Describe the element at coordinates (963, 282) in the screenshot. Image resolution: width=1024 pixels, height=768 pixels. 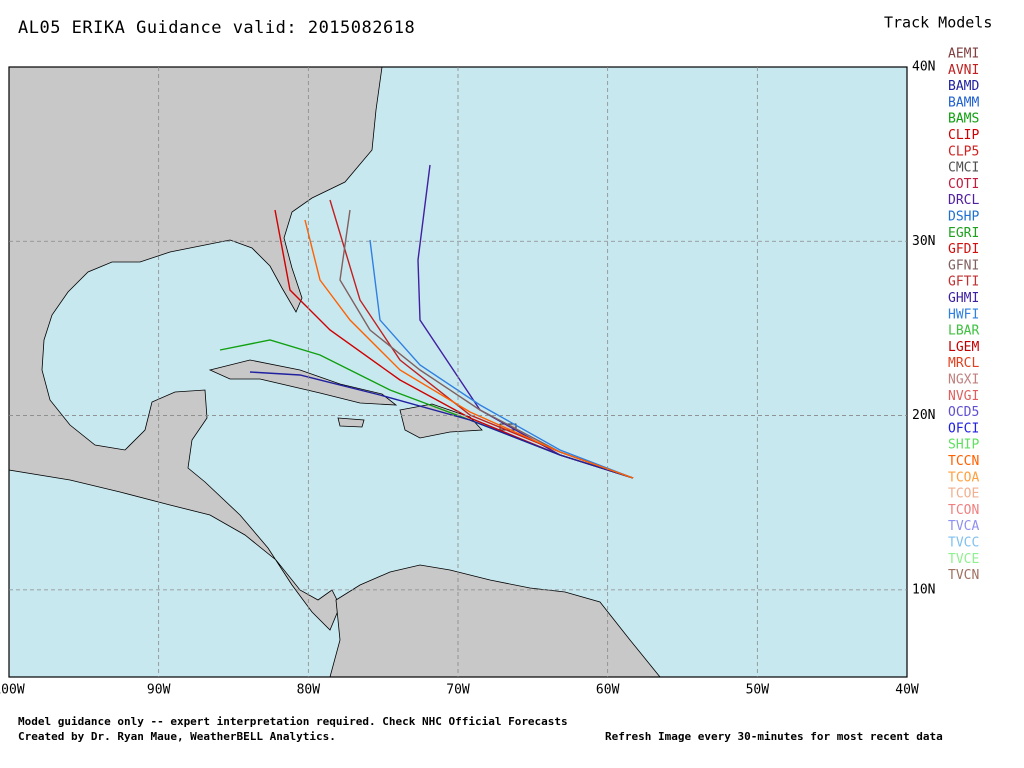
I see `legend-entry: GFTI` at that location.